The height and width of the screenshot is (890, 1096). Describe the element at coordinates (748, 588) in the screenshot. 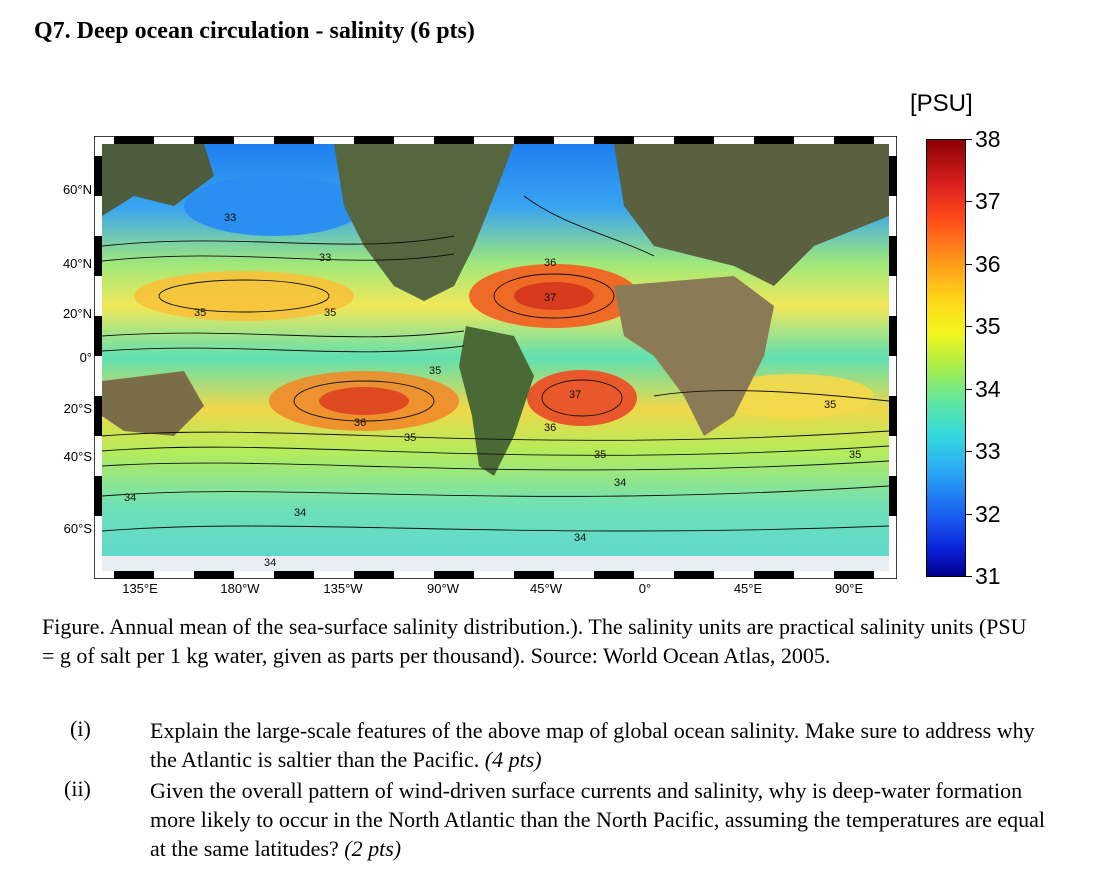

I see `lon-label: 45°E` at that location.